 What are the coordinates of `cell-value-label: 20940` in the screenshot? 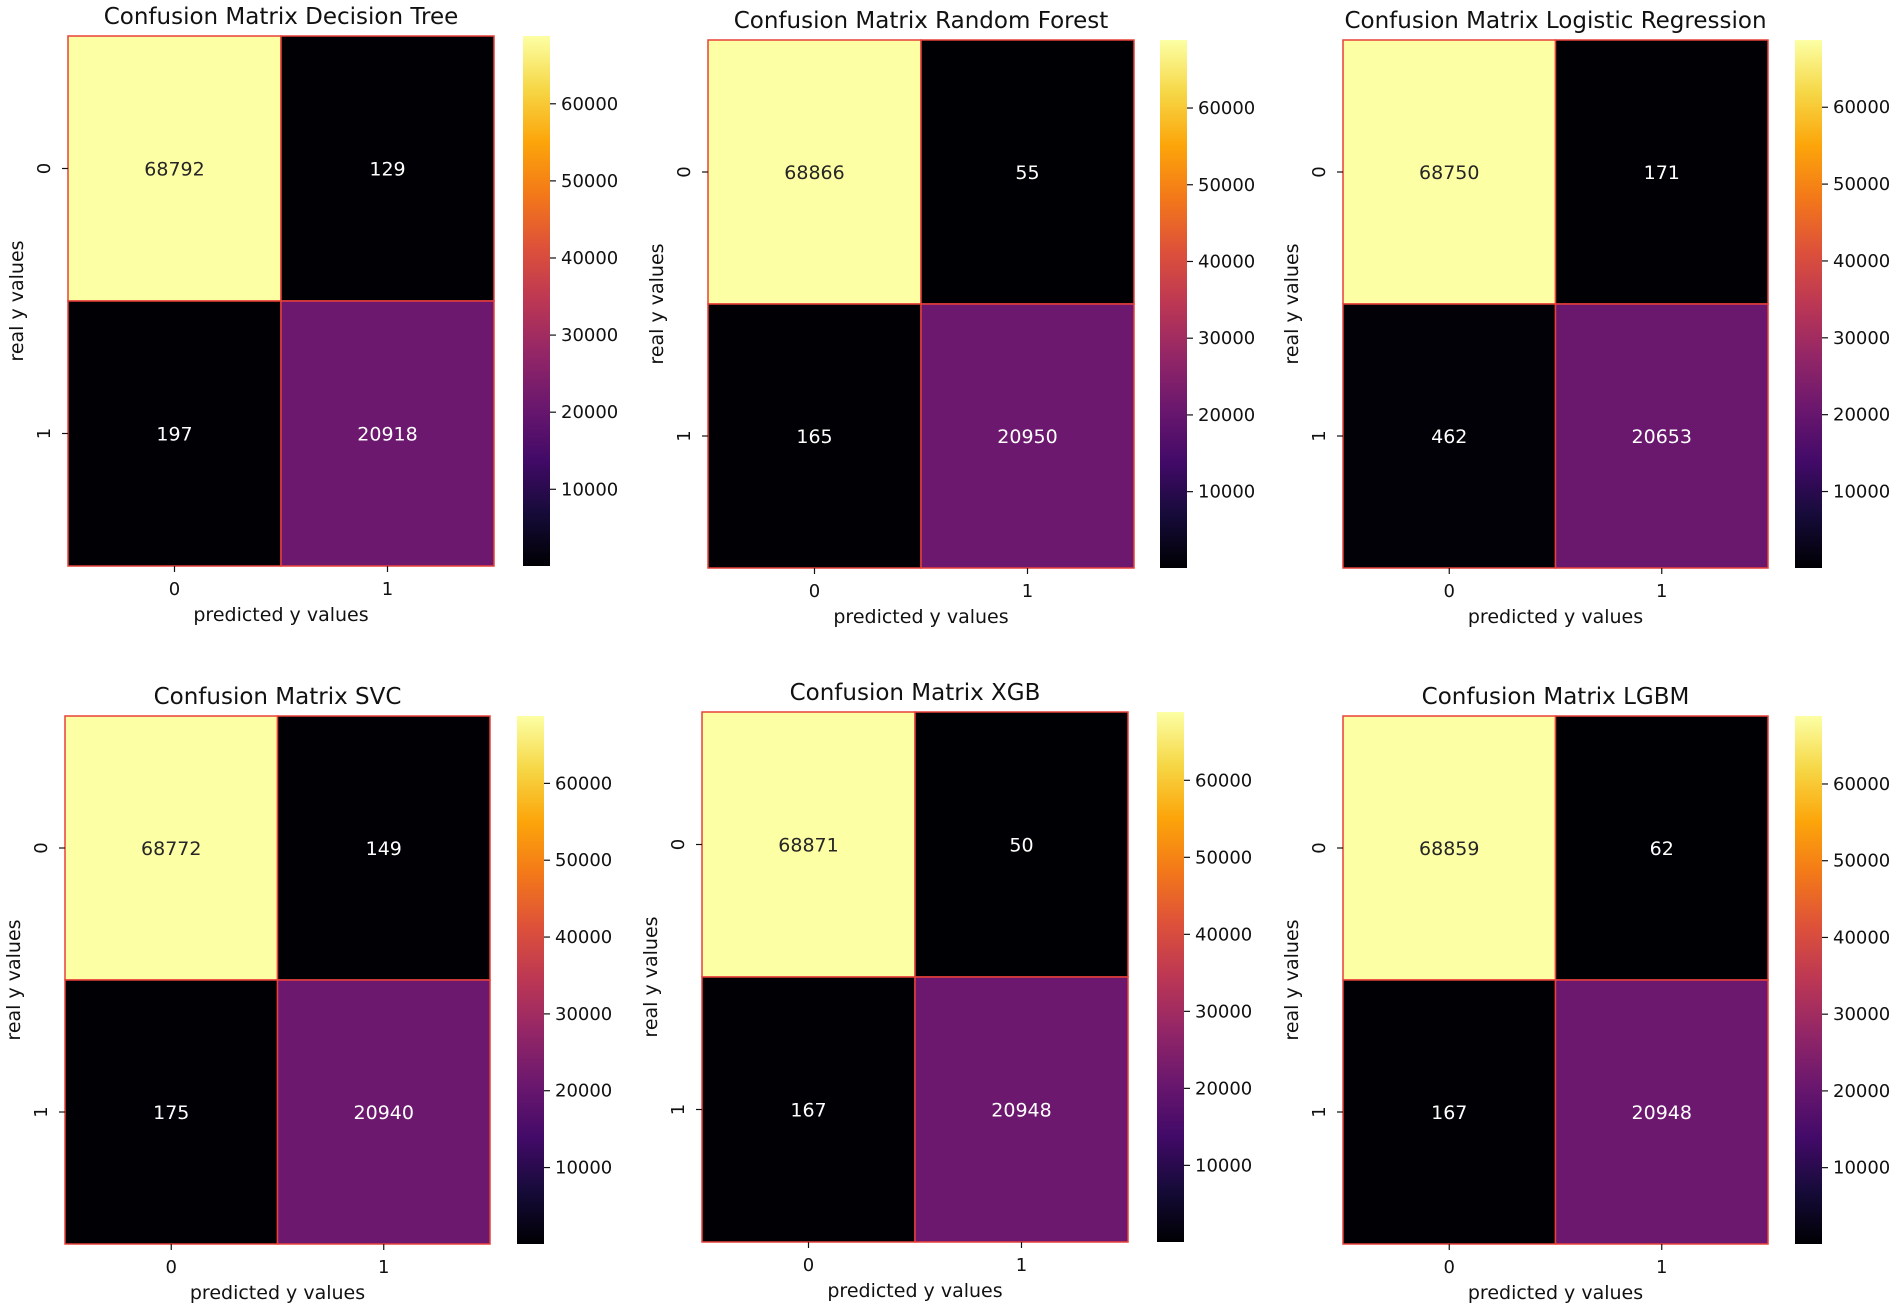 It's located at (384, 1113).